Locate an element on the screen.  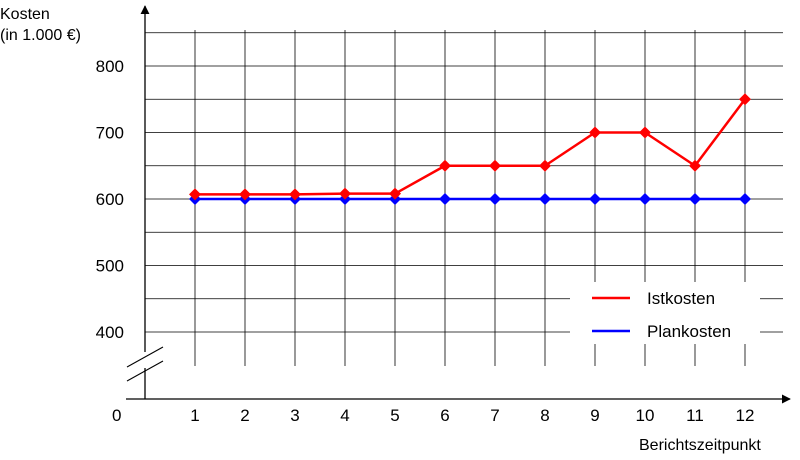
y-tick-label-400: 400 is located at coordinates (110, 332).